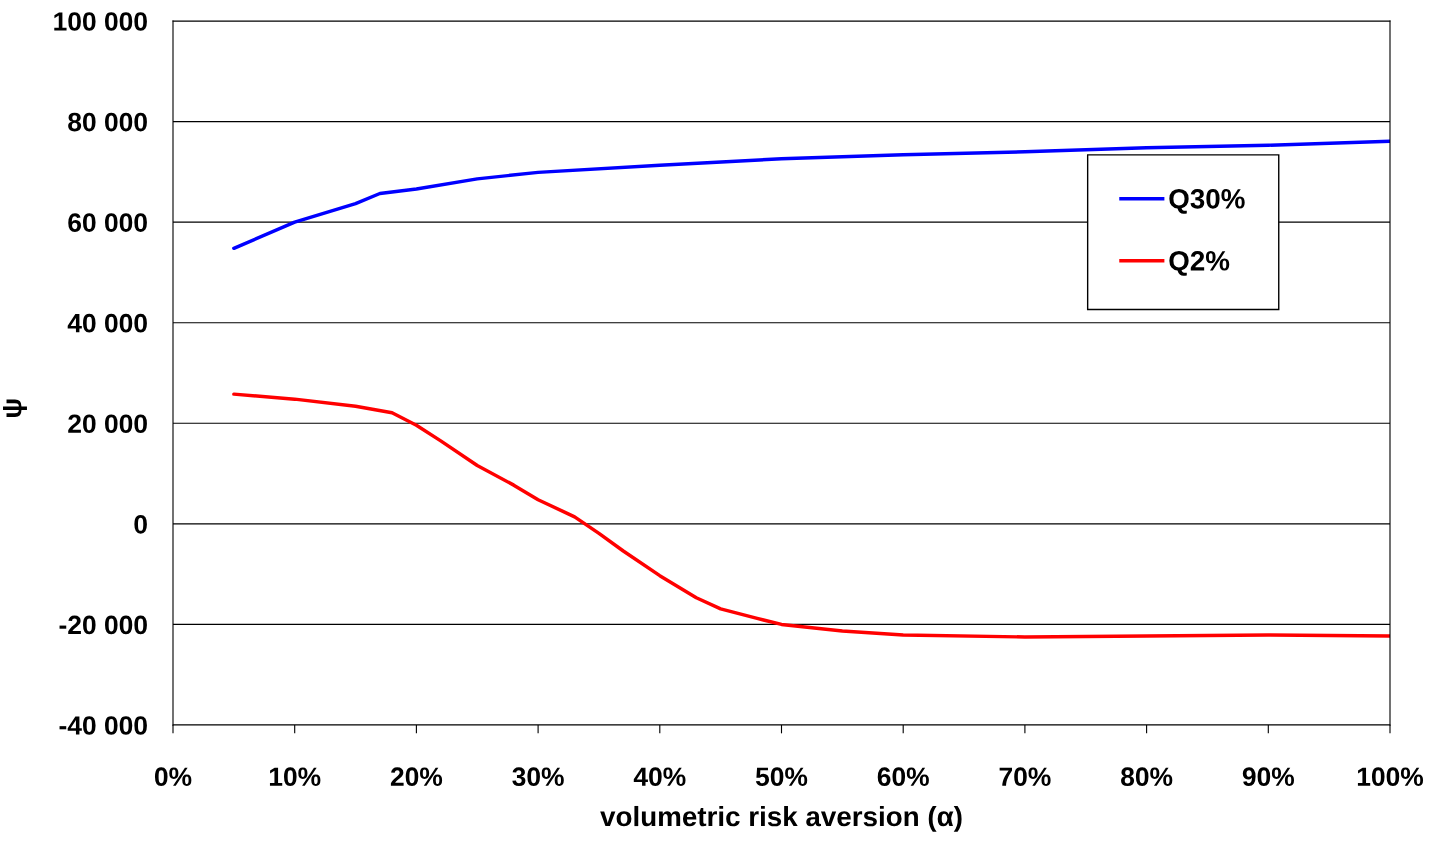 Image resolution: width=1435 pixels, height=859 pixels. What do you see at coordinates (1268, 777) in the screenshot?
I see `x-tick-label: 90%` at bounding box center [1268, 777].